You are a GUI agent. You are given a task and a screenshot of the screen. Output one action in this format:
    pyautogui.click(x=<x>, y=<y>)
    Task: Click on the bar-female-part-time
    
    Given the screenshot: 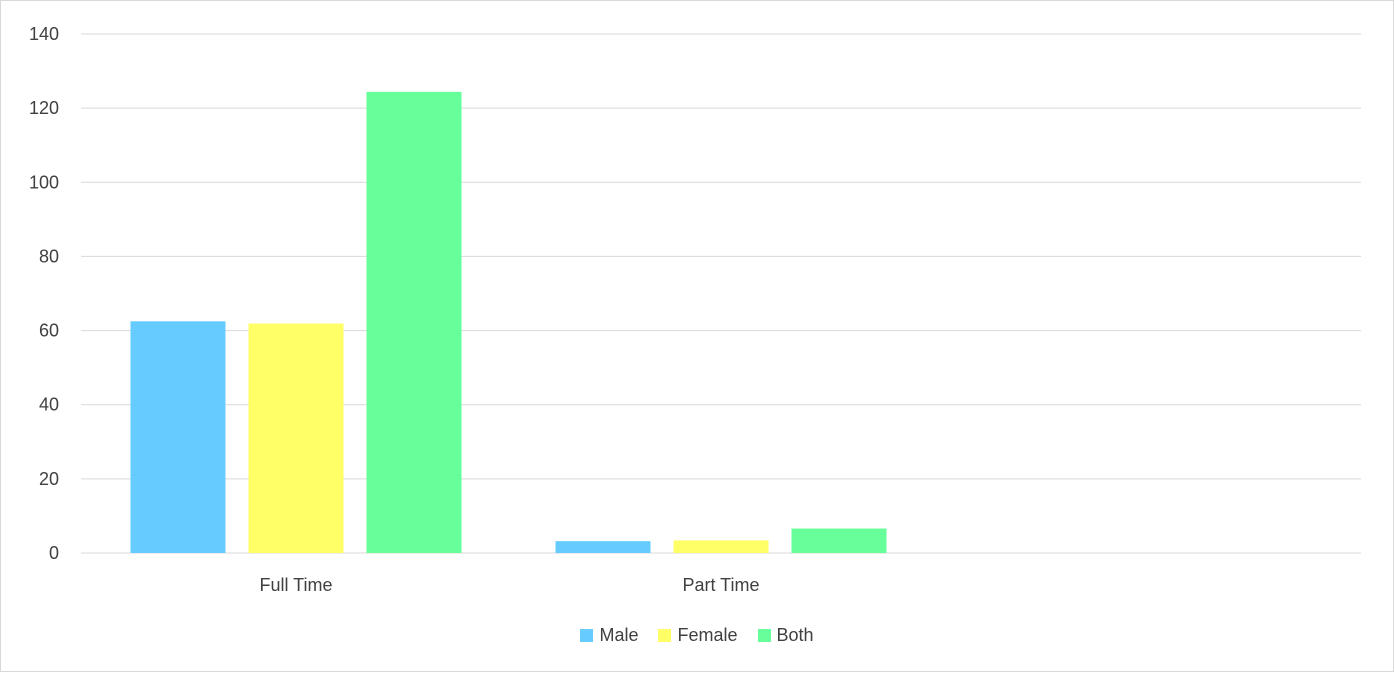 What is the action you would take?
    pyautogui.click(x=721, y=546)
    